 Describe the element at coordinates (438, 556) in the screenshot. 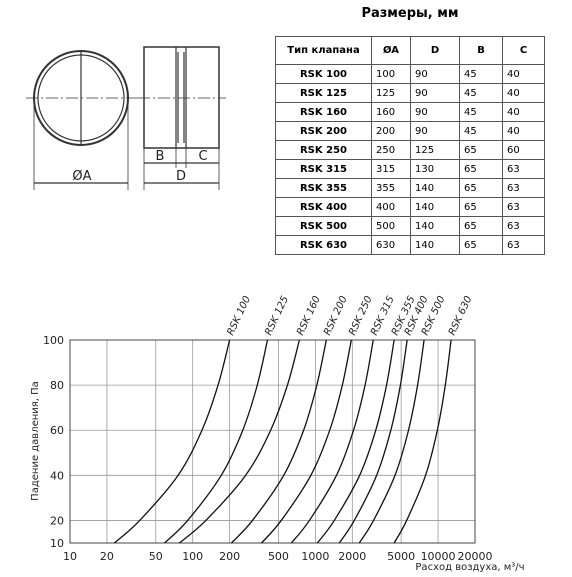

I see `x-tick-label: 10000` at that location.